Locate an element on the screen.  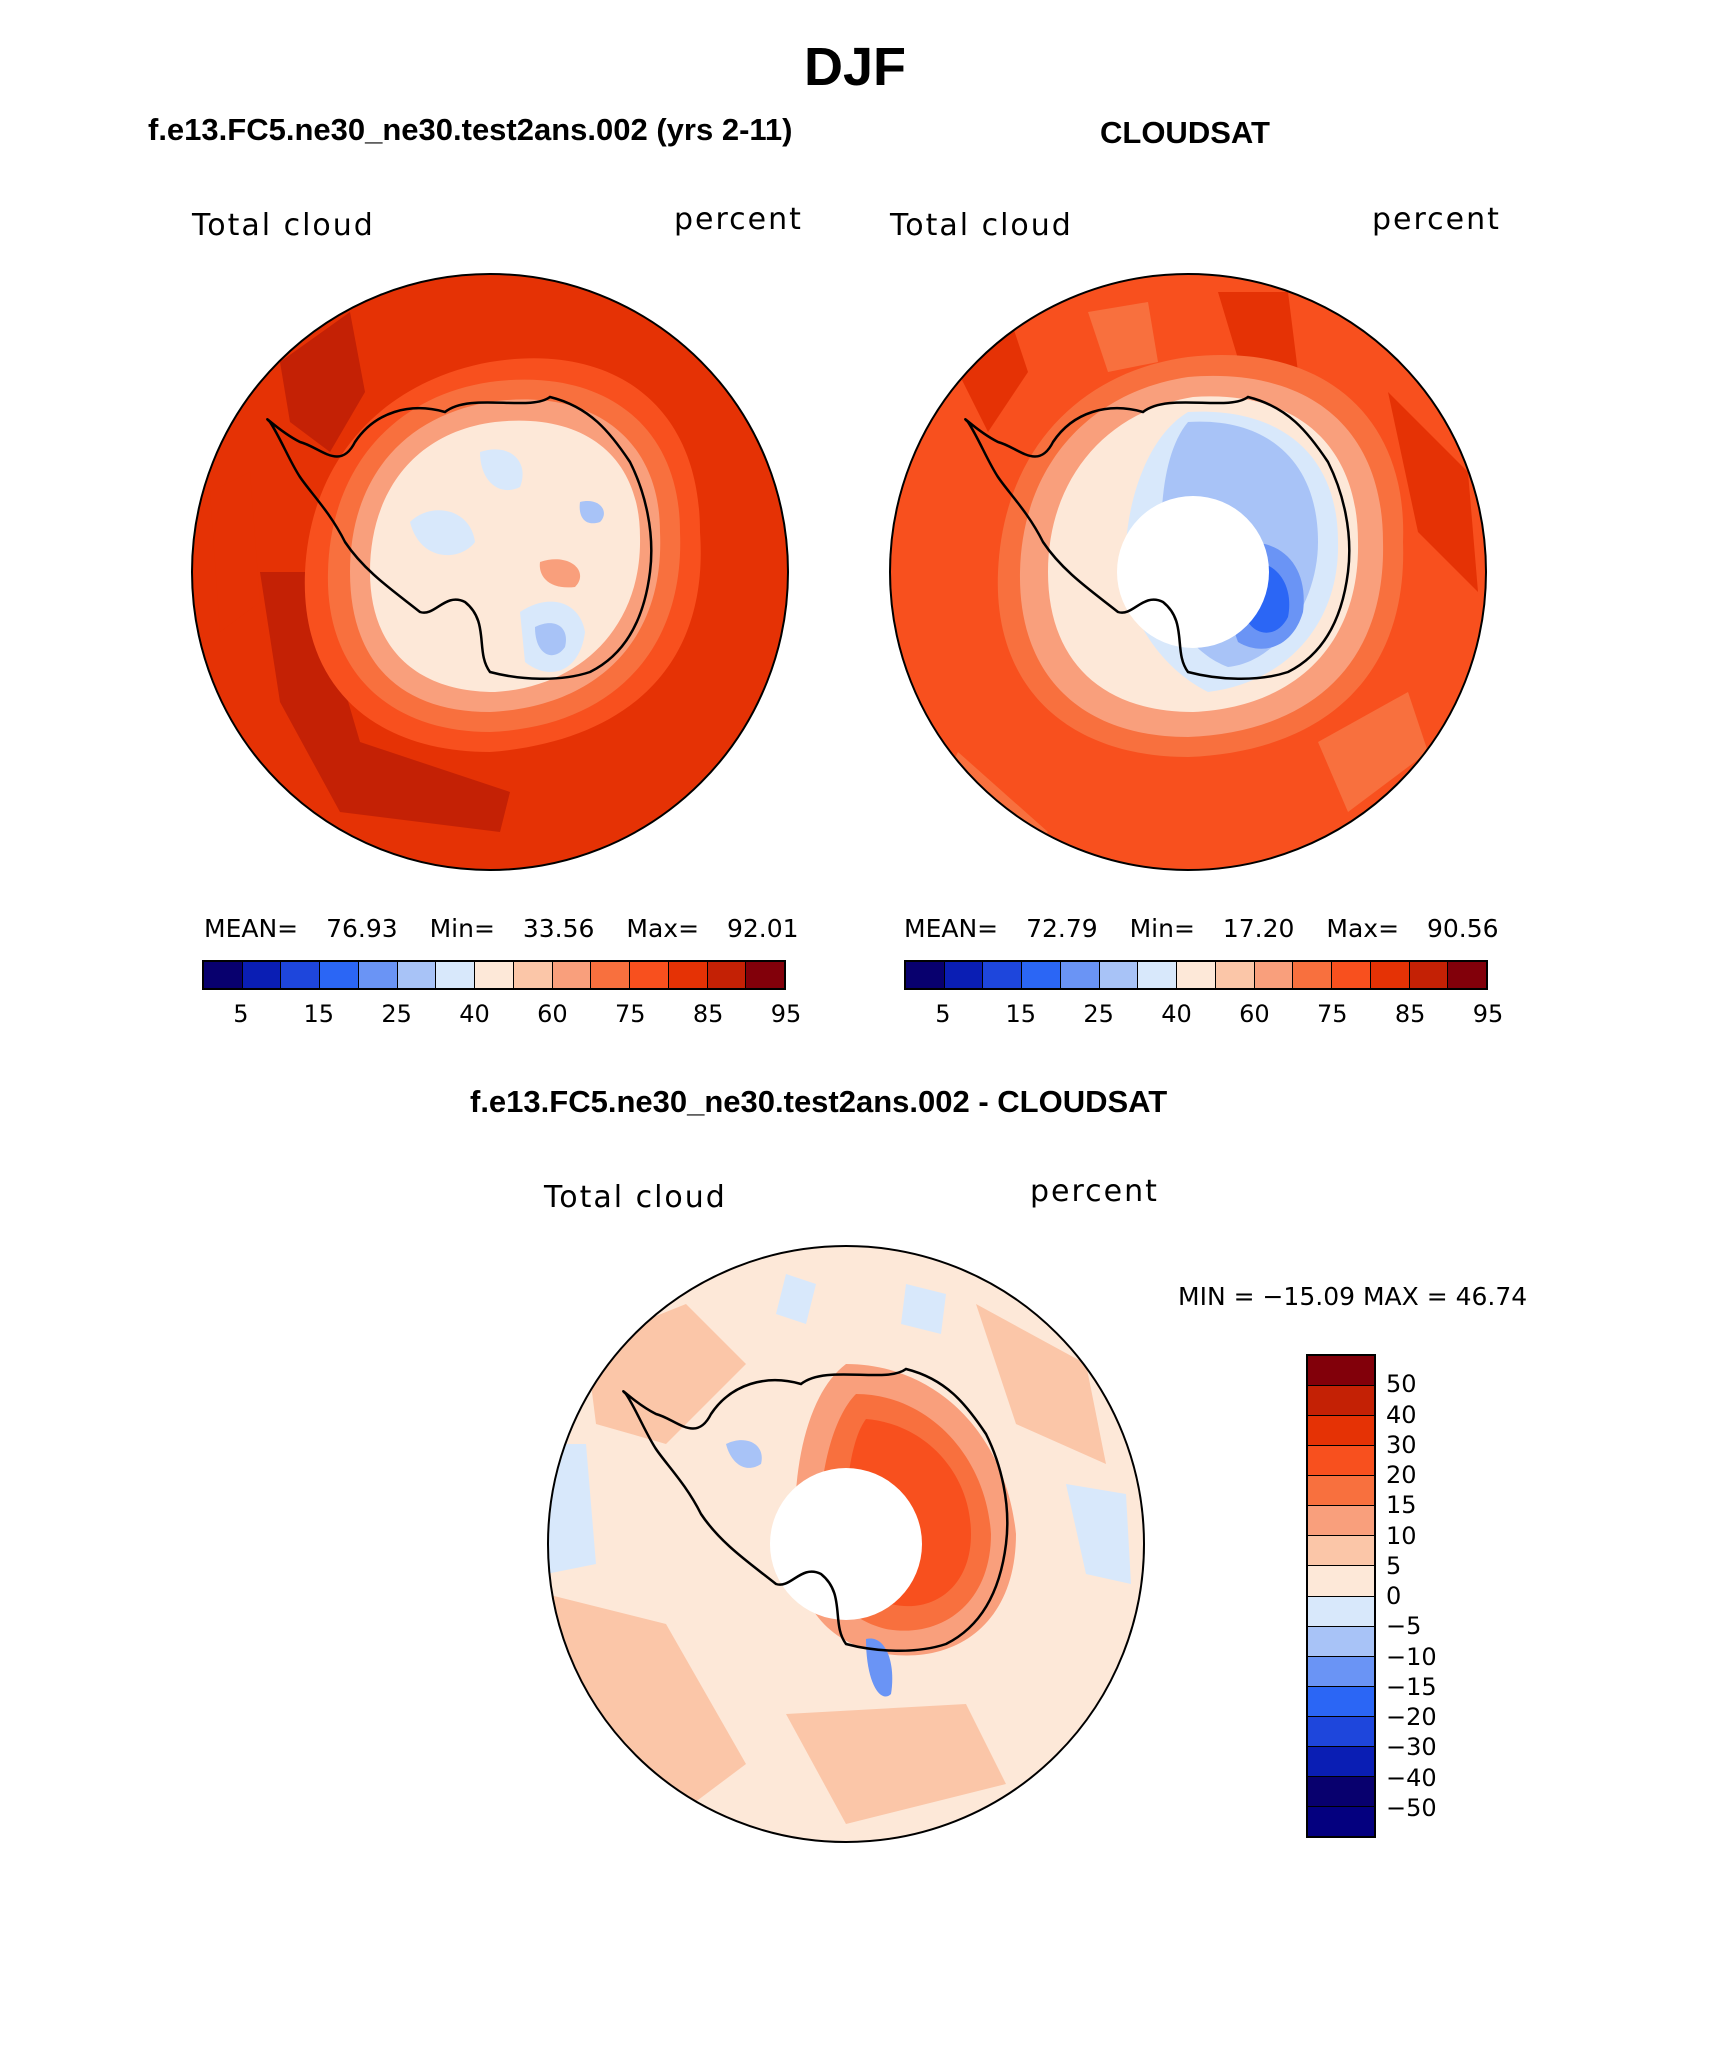
diff-units-label: percent is located at coordinates (1094, 1191).